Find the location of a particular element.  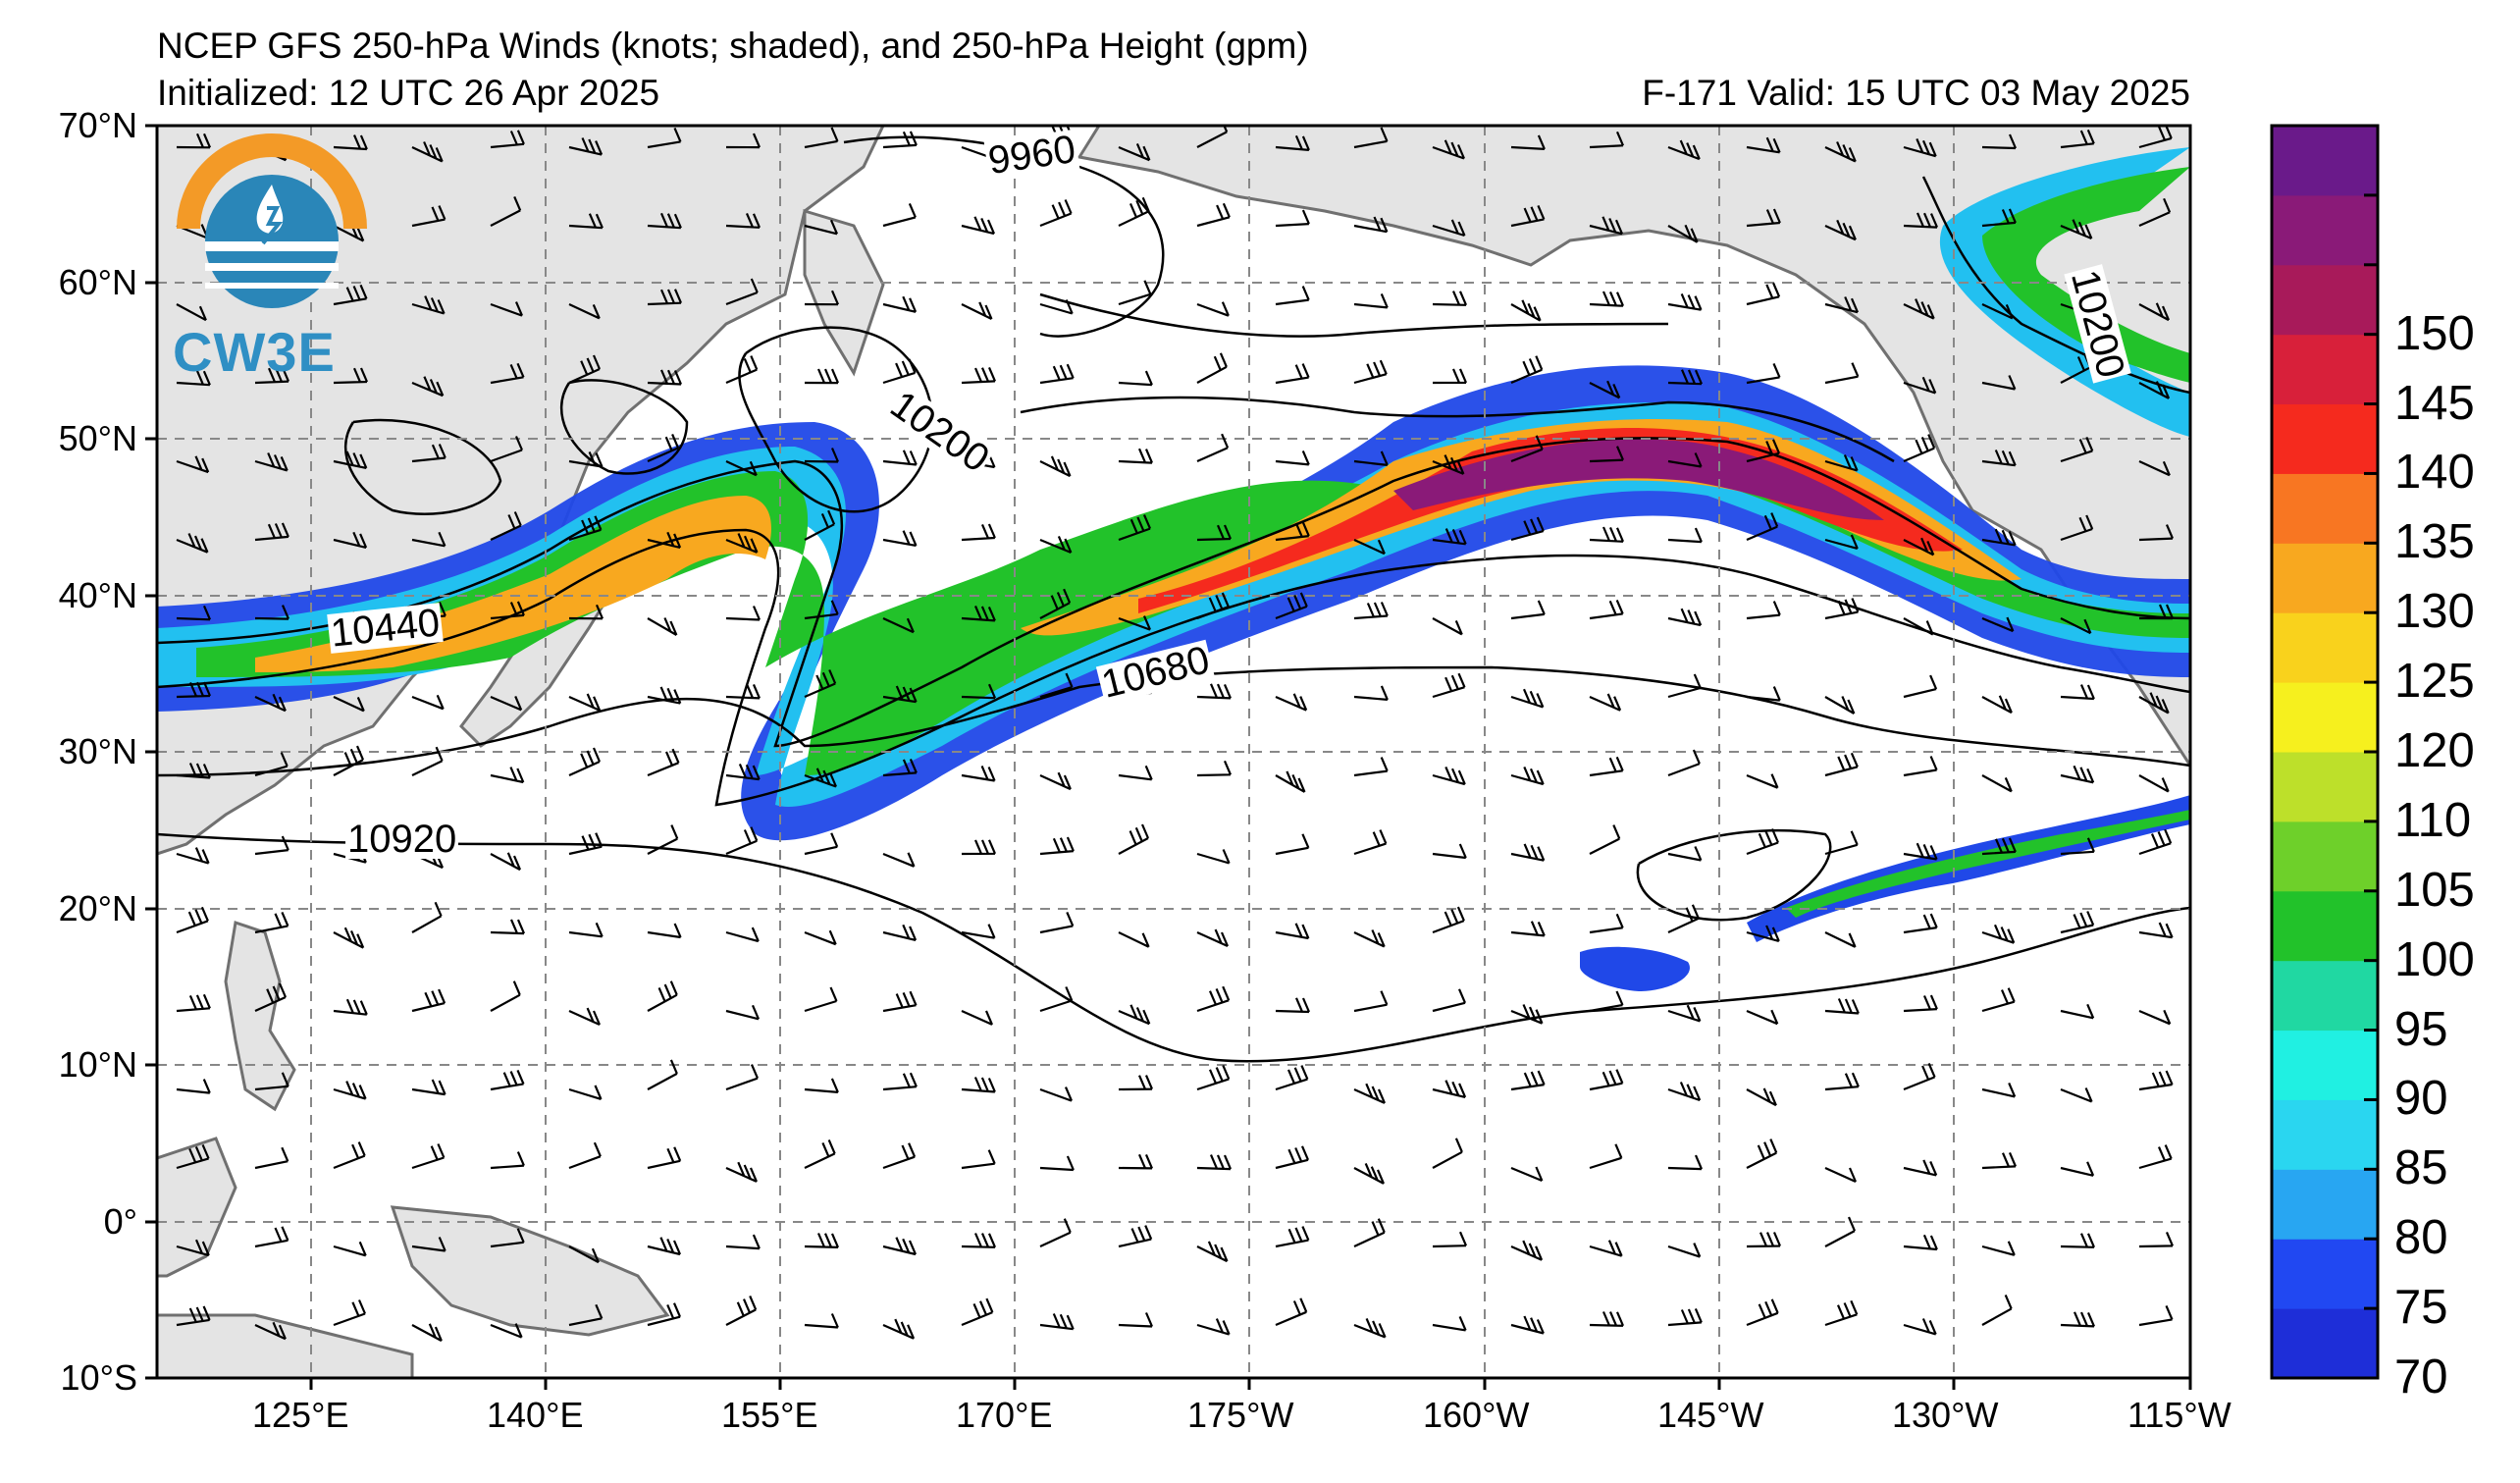

colorbar-tick-label: 130 is located at coordinates (2434, 612).